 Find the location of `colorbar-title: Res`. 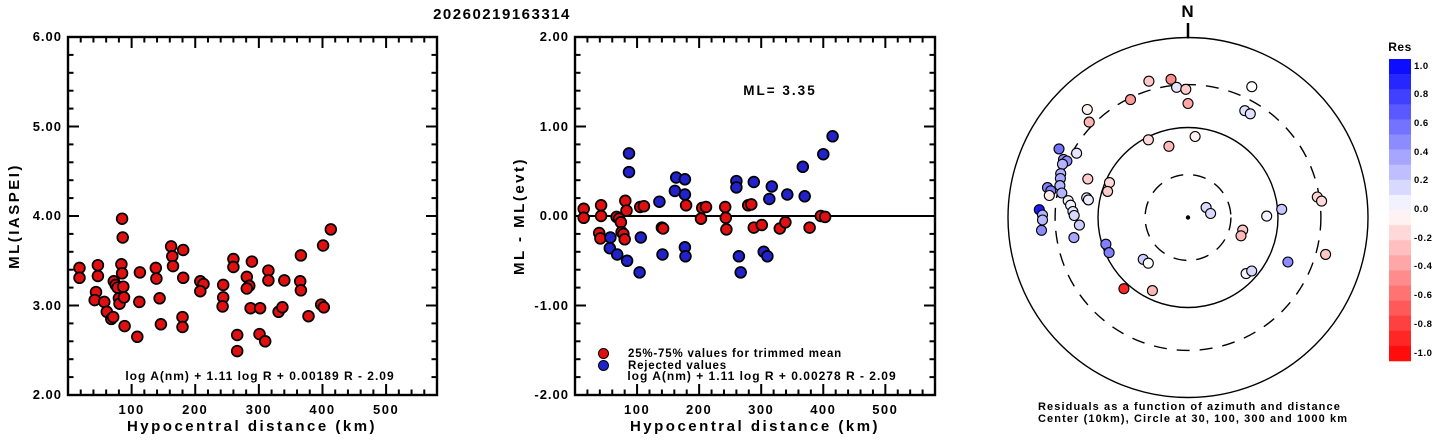

colorbar-title: Res is located at coordinates (1400, 47).